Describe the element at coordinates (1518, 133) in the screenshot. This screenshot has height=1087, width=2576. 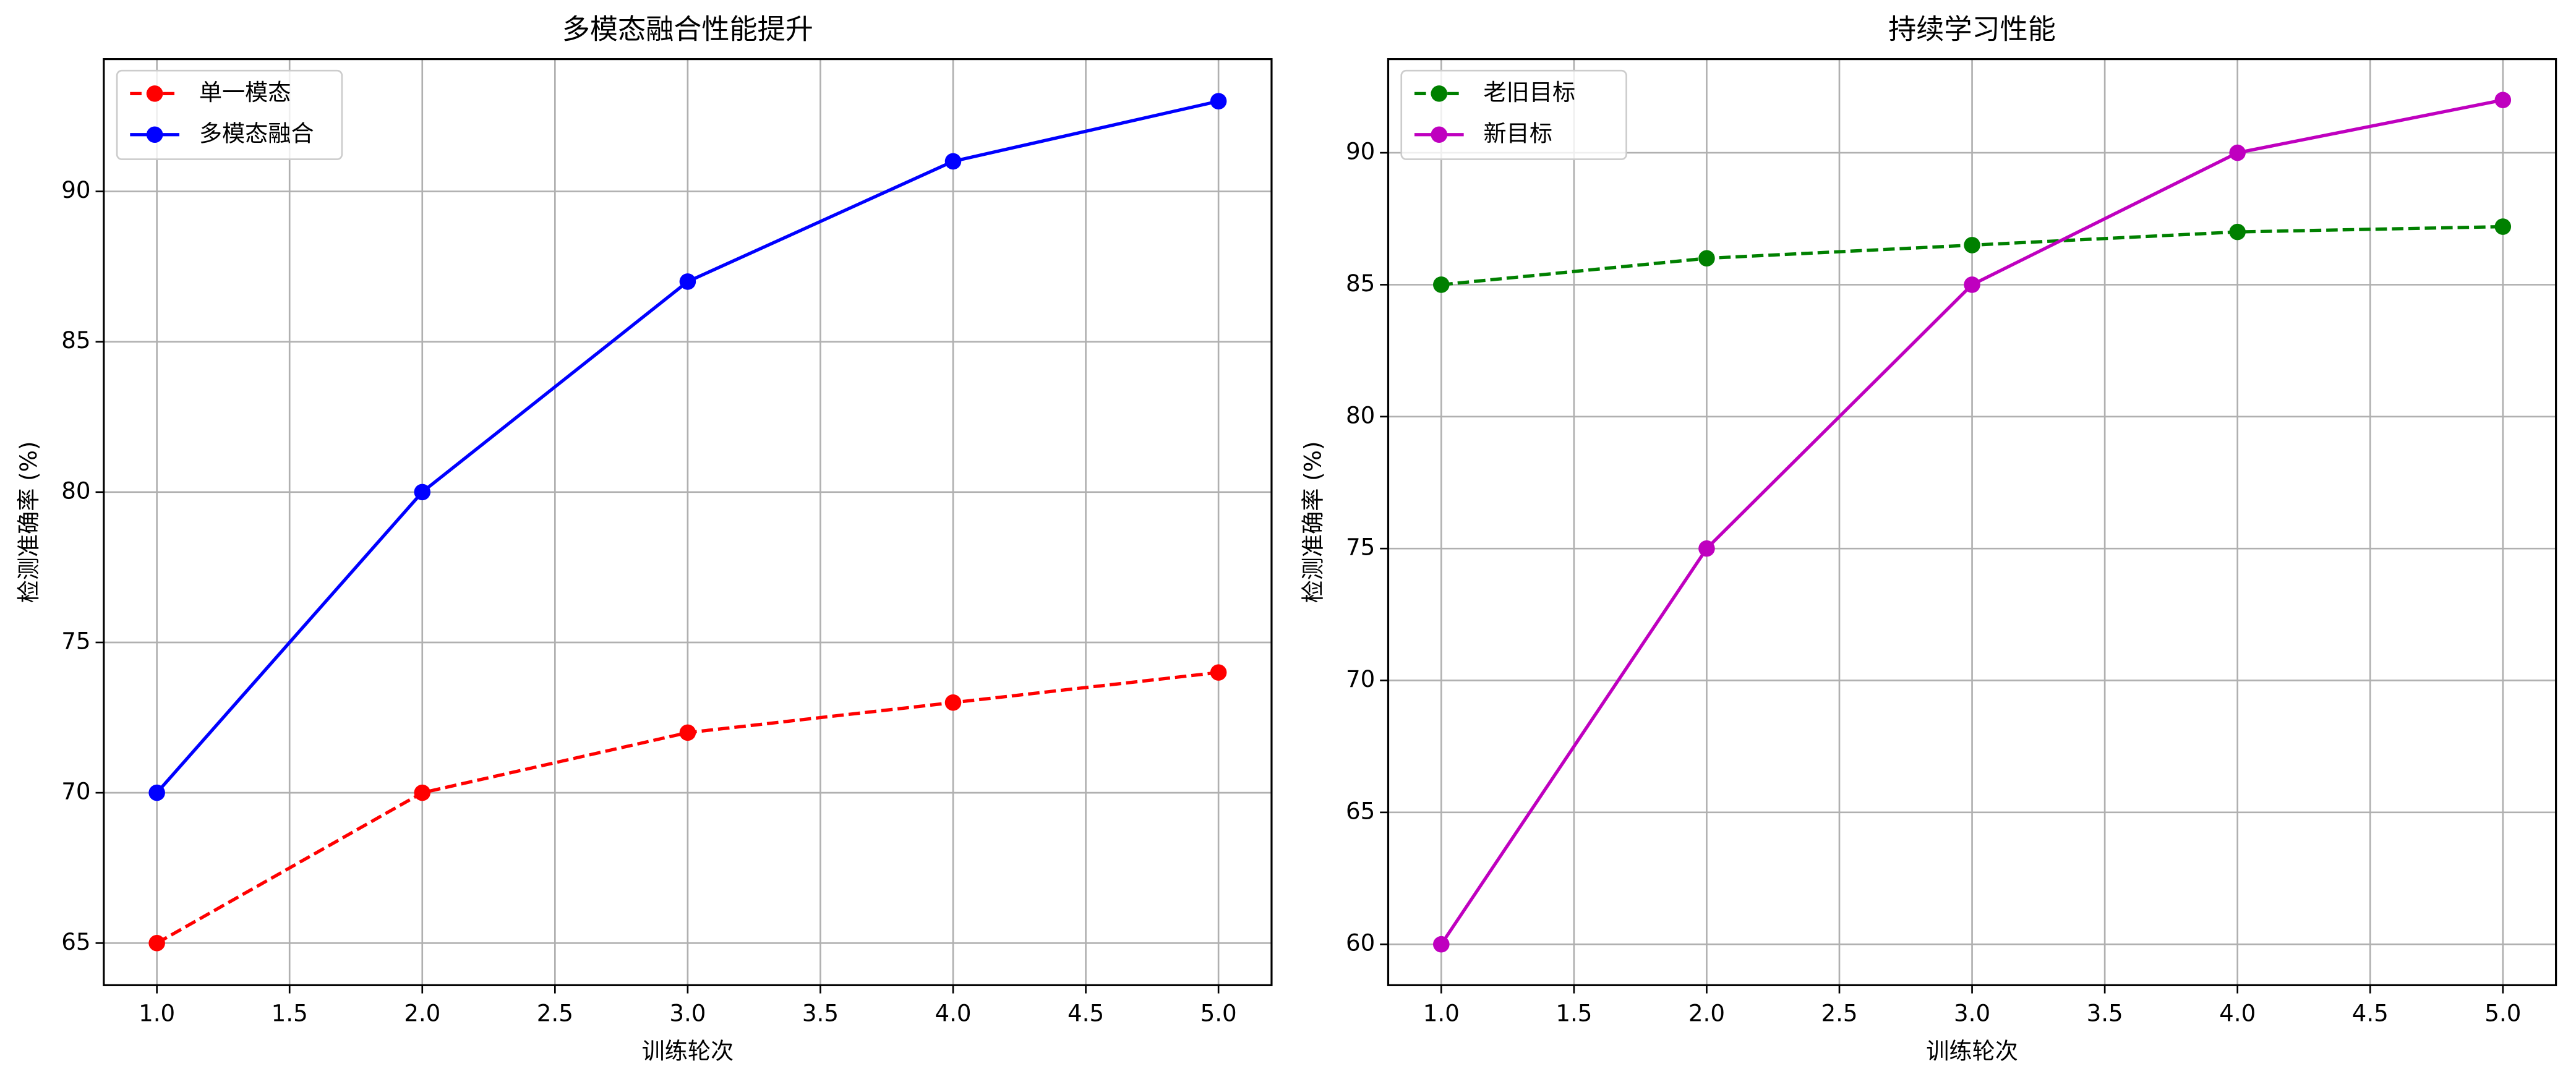
I see `legend-label: 新目标` at that location.